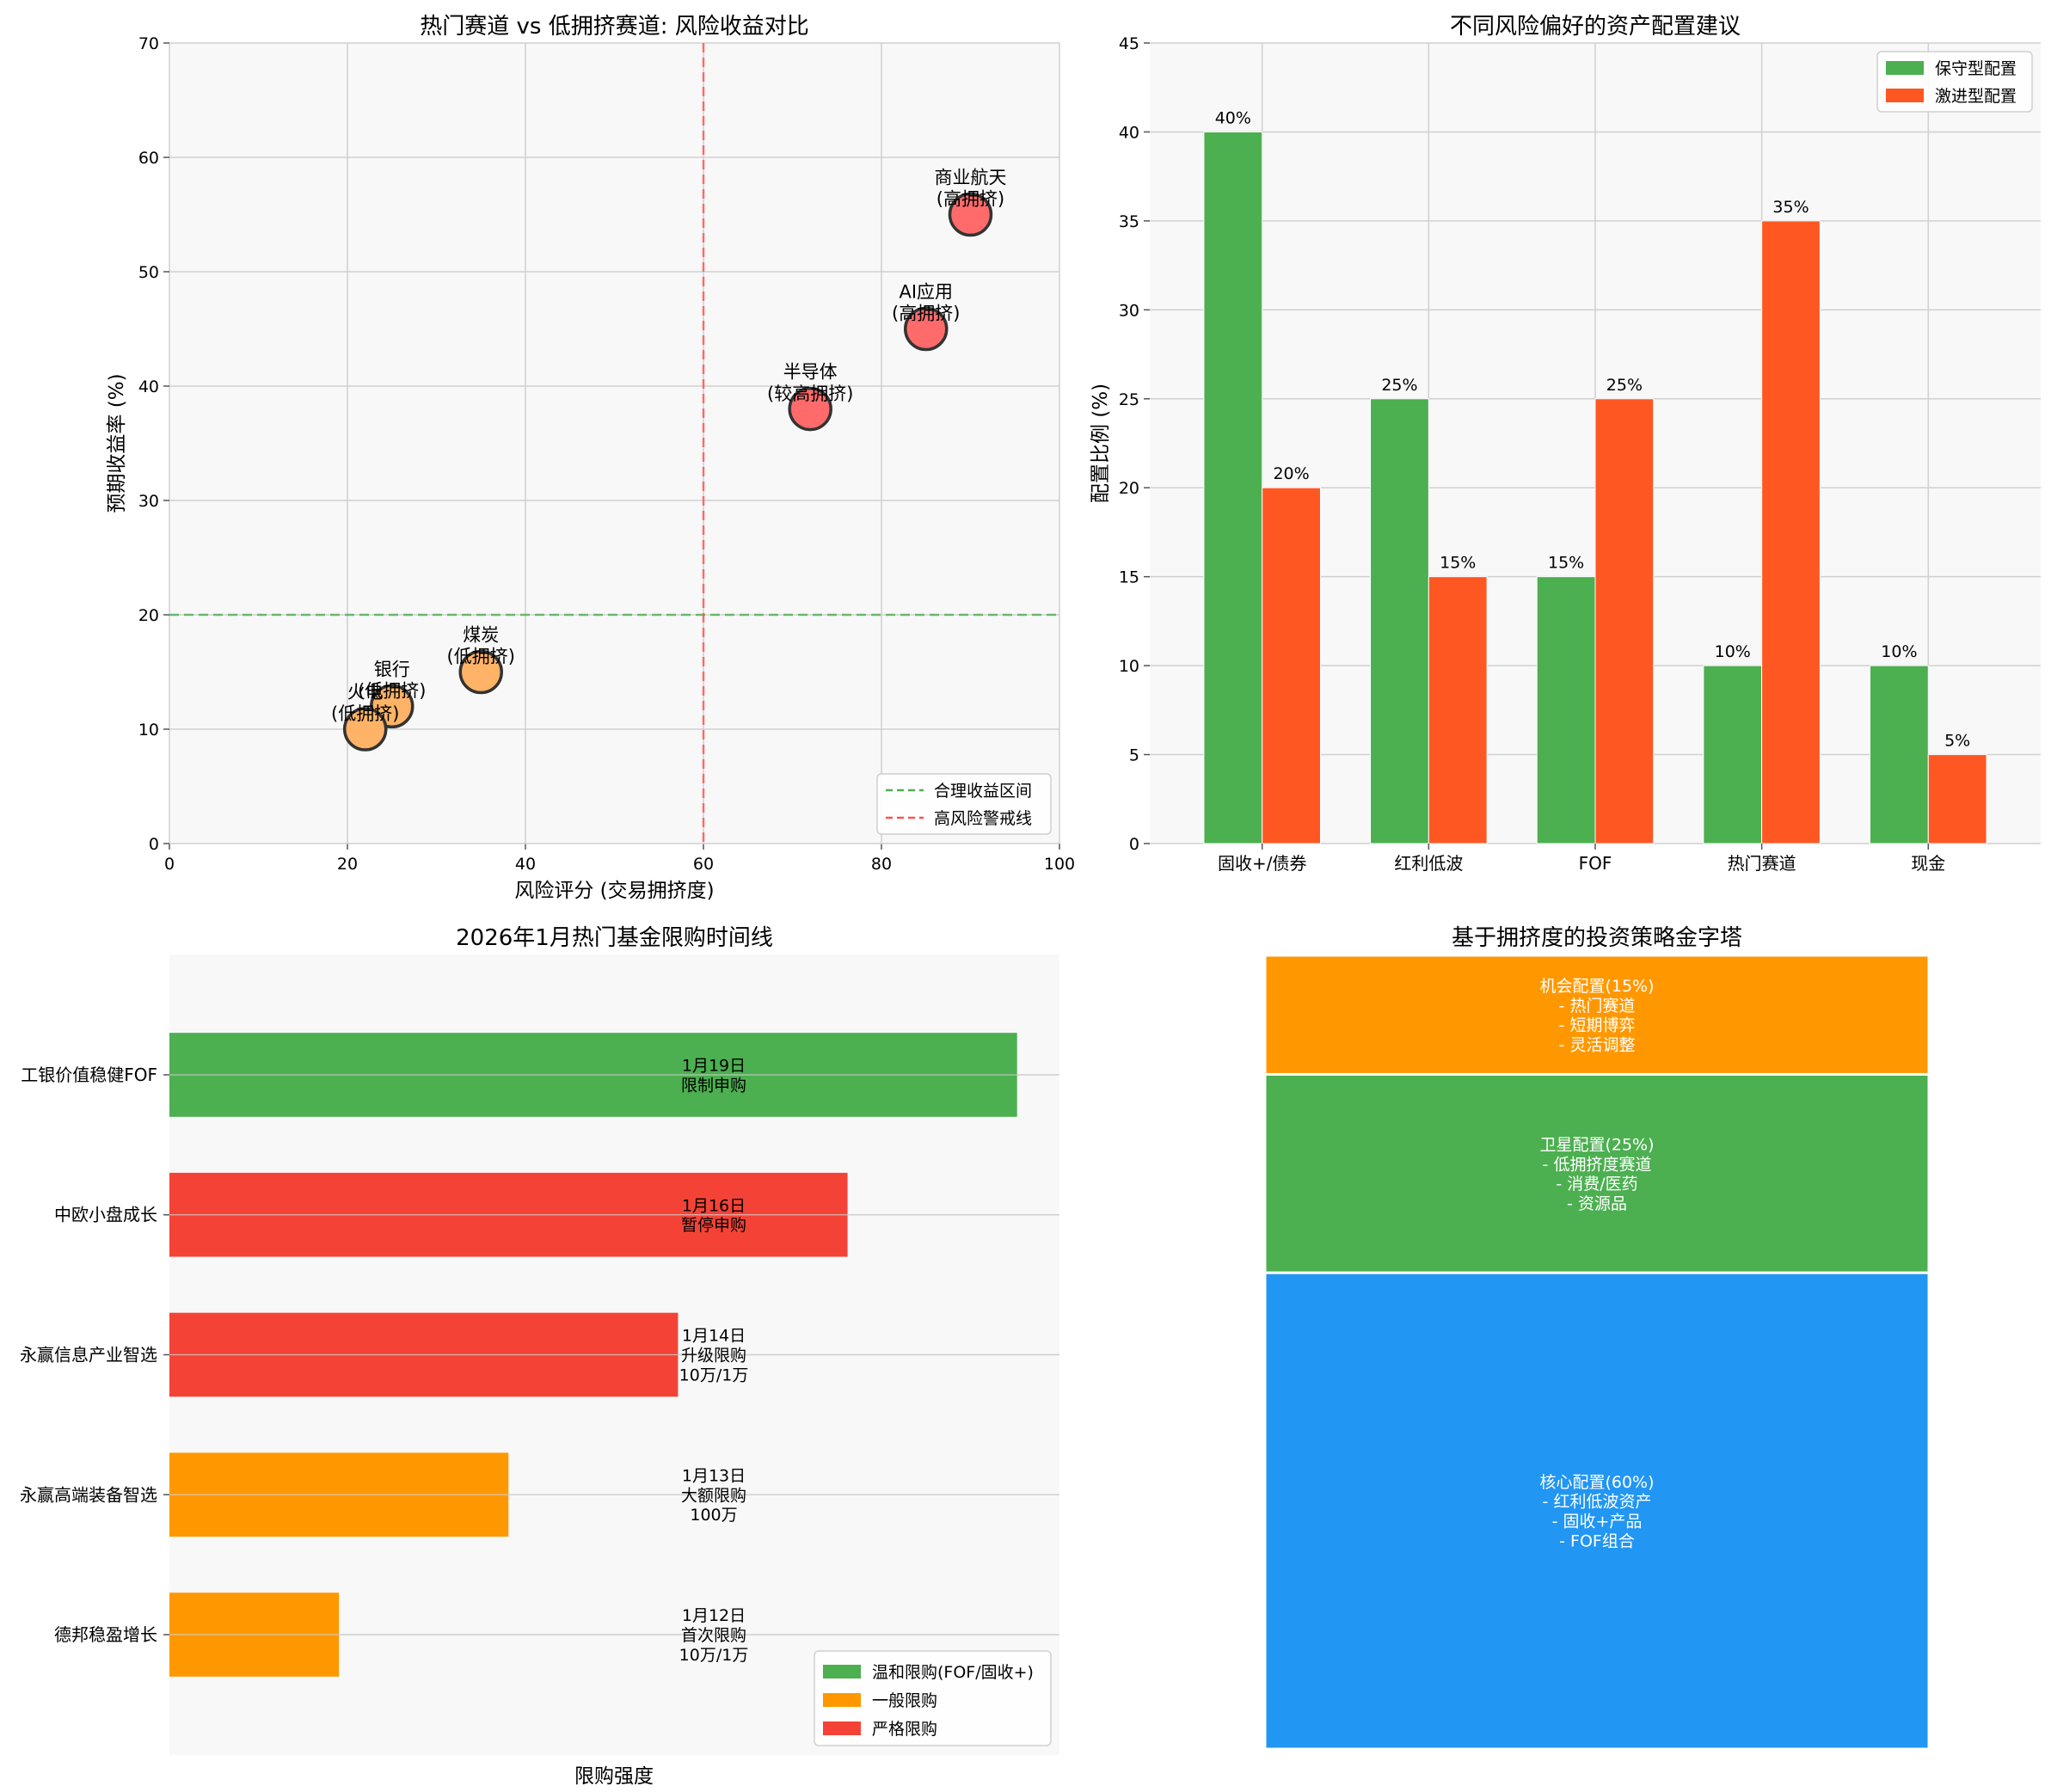  Describe the element at coordinates (392, 680) in the screenshot. I see `point-label: 银行(低拥挤)` at that location.